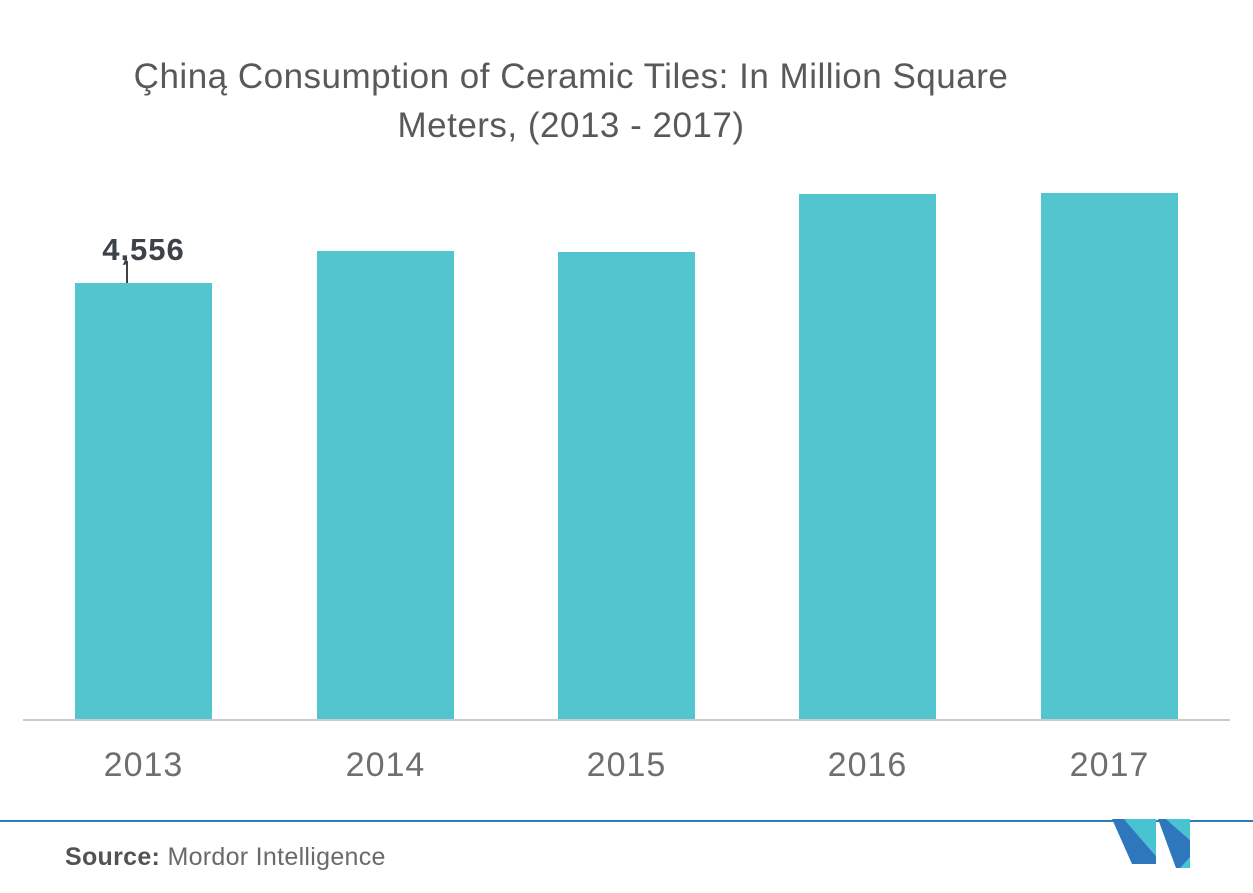 This screenshot has width=1253, height=893. Describe the element at coordinates (626, 485) in the screenshot. I see `bar-2015` at that location.